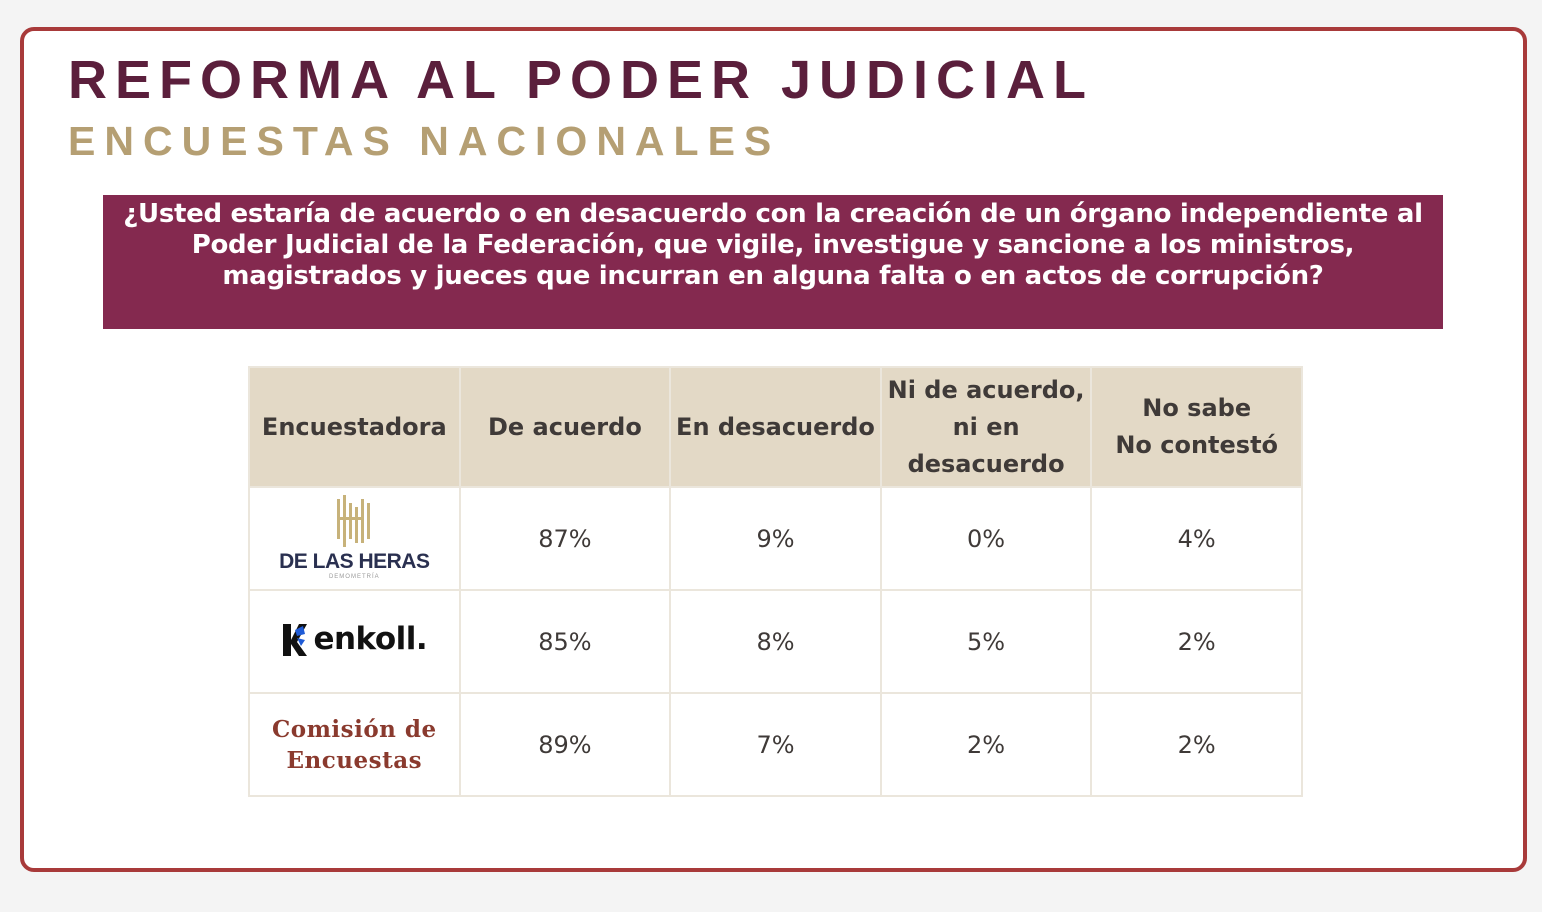 This screenshot has height=912, width=1542. Describe the element at coordinates (565, 538) in the screenshot. I see `agree-cell: 87%` at that location.